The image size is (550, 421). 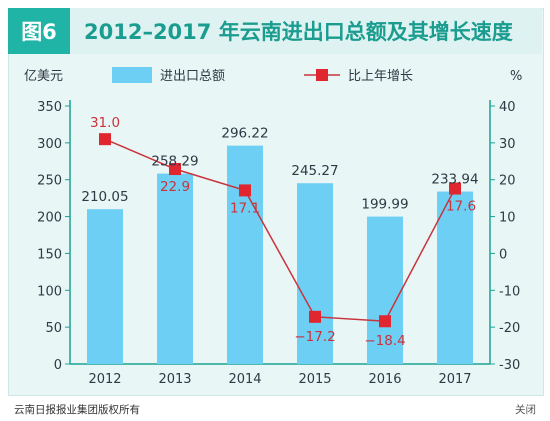 I want to click on y-left-tick-label: 200, so click(x=49, y=218).